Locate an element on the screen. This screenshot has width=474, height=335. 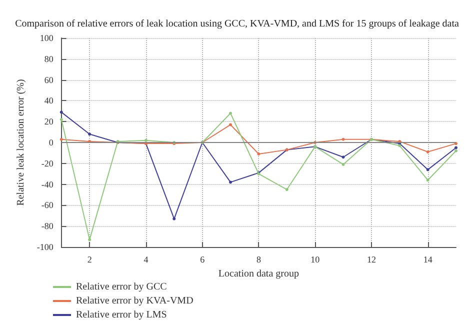
chart-title: Comparison of relative errors of leak location using GCC, KVA-VMD, and LMS for 15 groups of leakage data is located at coordinates (237, 24).